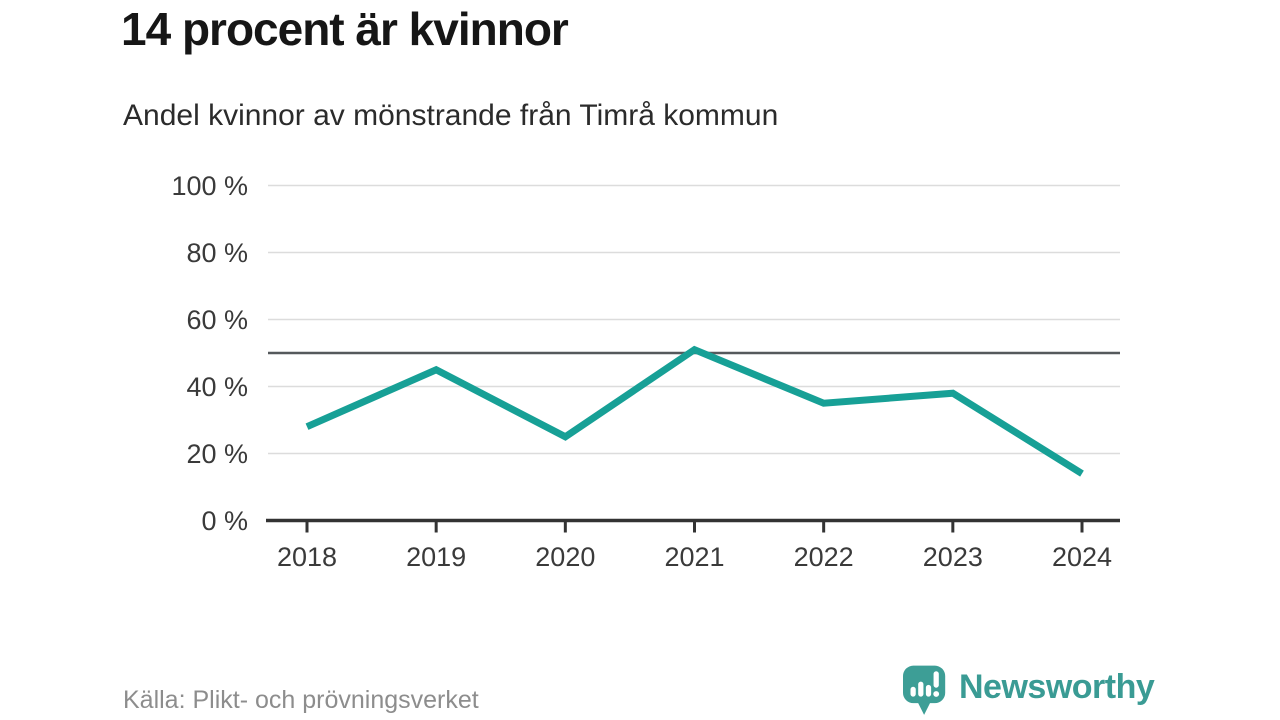 This screenshot has height=720, width=1280. What do you see at coordinates (217, 387) in the screenshot?
I see `y-tick-label: 40 %` at bounding box center [217, 387].